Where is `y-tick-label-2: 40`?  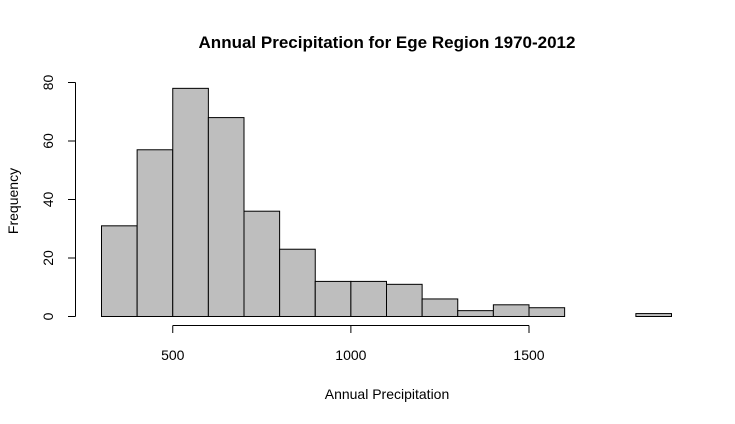
y-tick-label-2: 40 is located at coordinates (48, 200).